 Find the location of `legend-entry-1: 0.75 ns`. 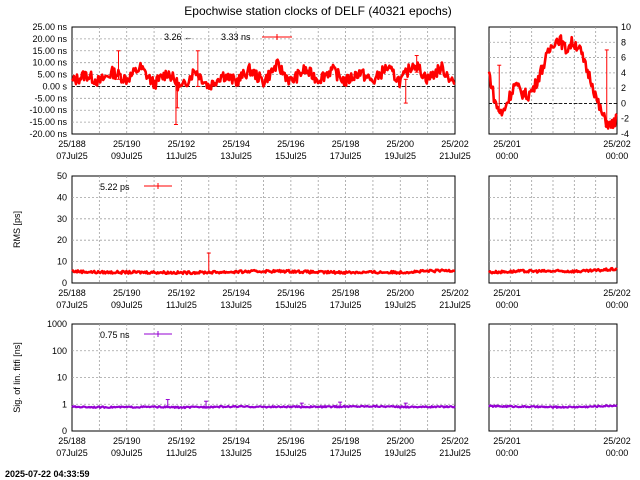

legend-entry-1: 0.75 ns is located at coordinates (115, 335).